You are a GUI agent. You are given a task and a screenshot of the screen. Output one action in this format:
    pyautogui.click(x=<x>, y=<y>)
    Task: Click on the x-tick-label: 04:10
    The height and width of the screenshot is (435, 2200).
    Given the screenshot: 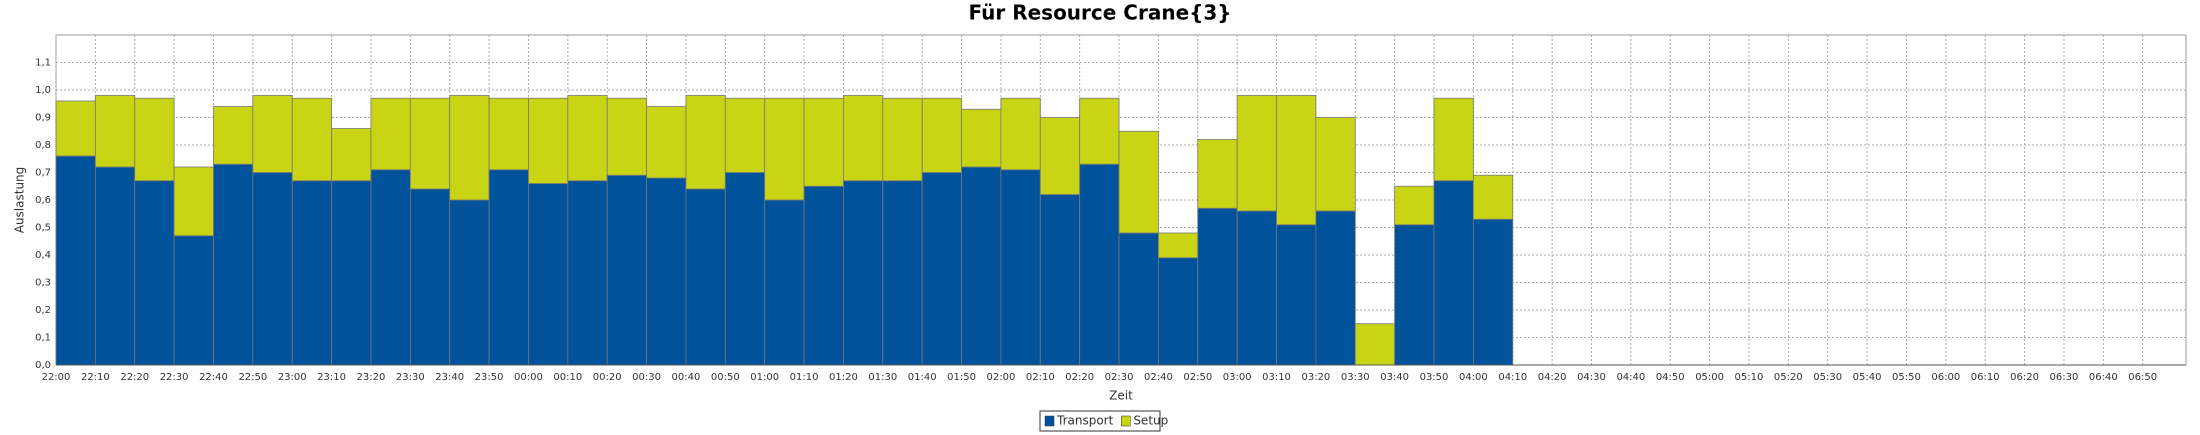 What is the action you would take?
    pyautogui.click(x=1512, y=377)
    